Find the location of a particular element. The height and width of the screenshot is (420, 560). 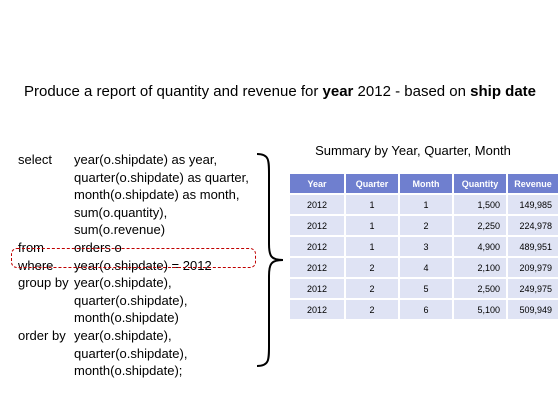

column-header-revenue: Revenue is located at coordinates (533, 183).